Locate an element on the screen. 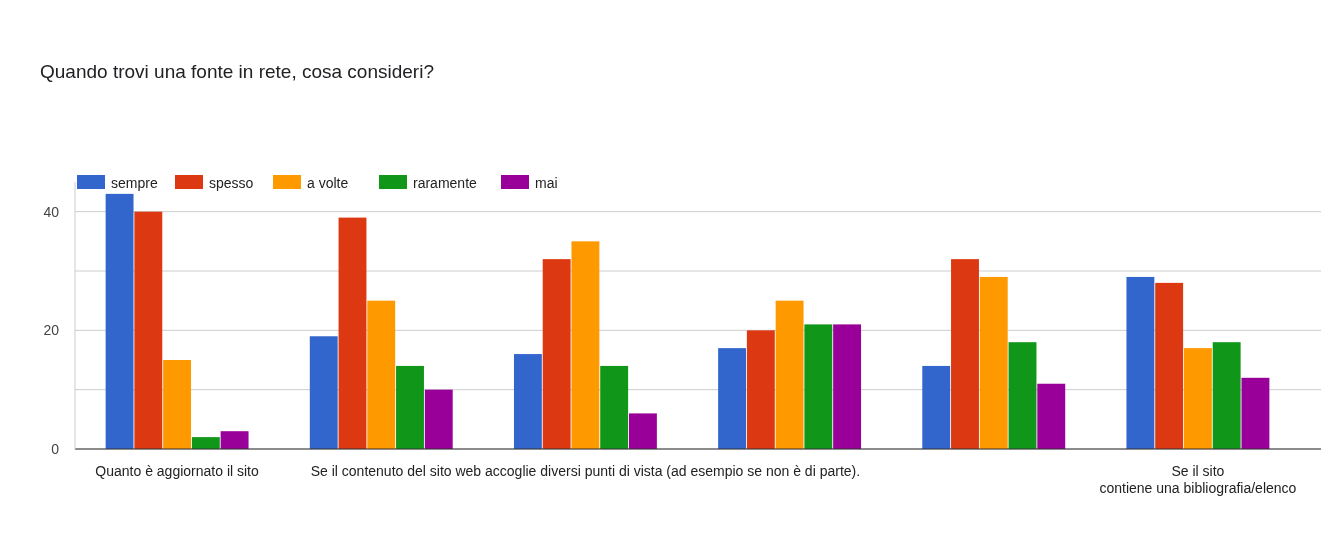  legend-label: raramente is located at coordinates (445, 183).